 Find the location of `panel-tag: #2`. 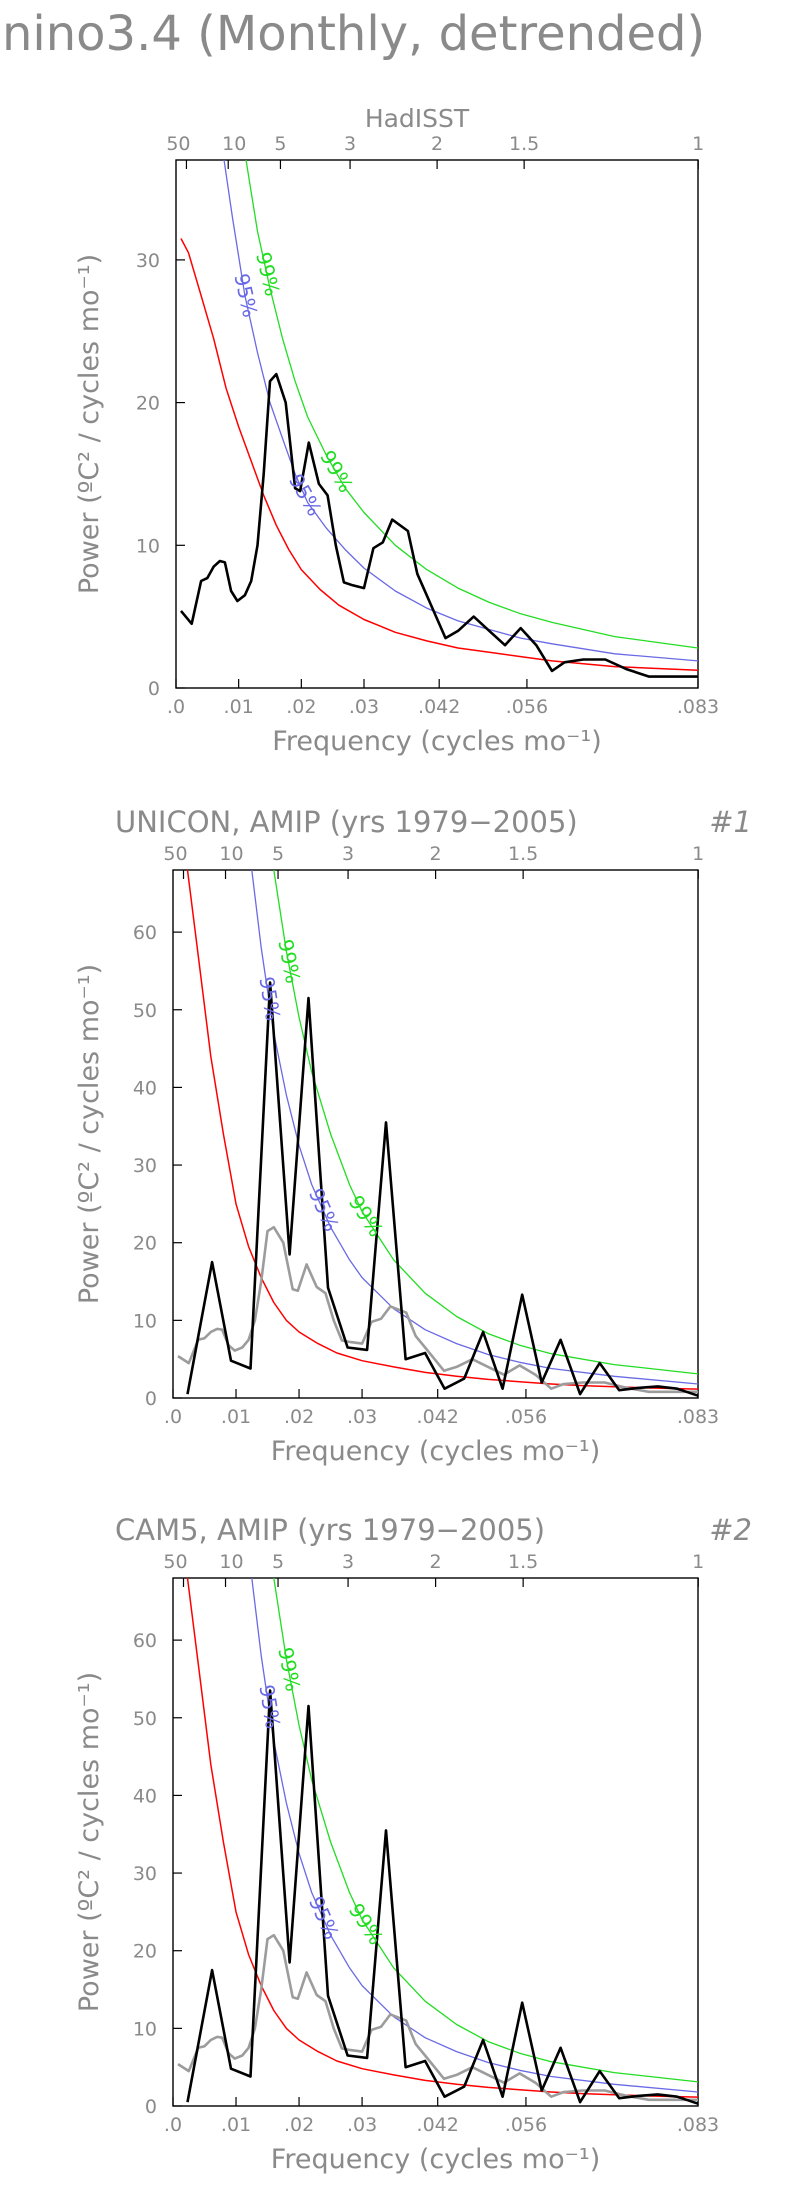

panel-tag: #2 is located at coordinates (730, 1530).